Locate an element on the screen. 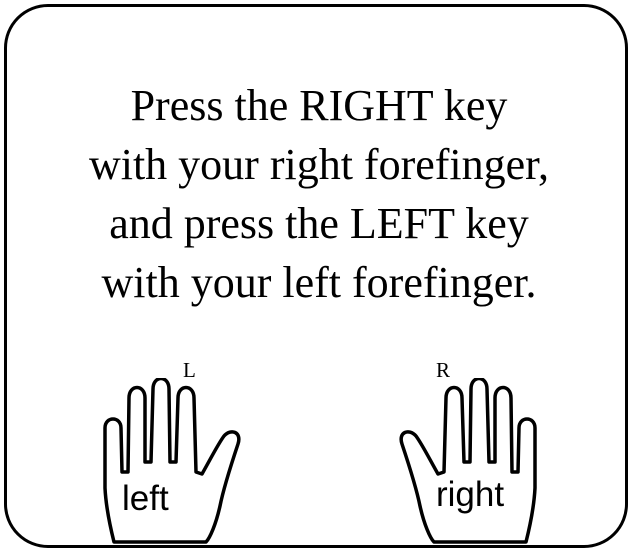 This screenshot has width=638, height=556. right-key-letter: R is located at coordinates (443, 370).